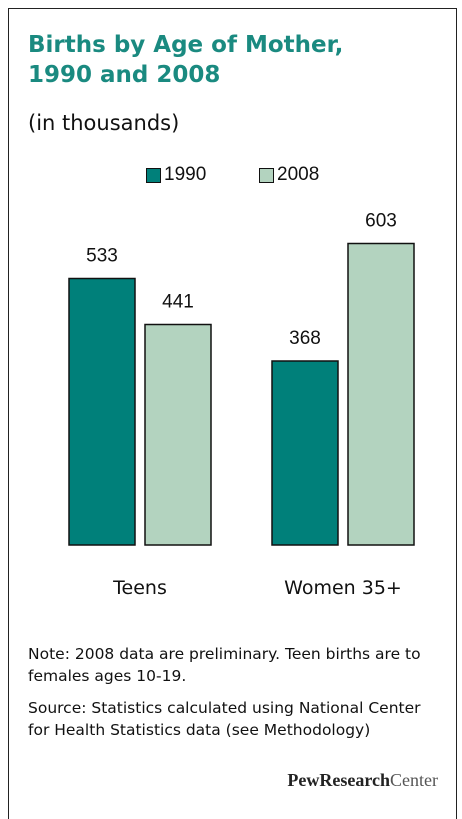 Image resolution: width=462 pixels, height=819 pixels. I want to click on chart-title: Births by Age of Mother, 1990 and 2008, so click(228, 60).